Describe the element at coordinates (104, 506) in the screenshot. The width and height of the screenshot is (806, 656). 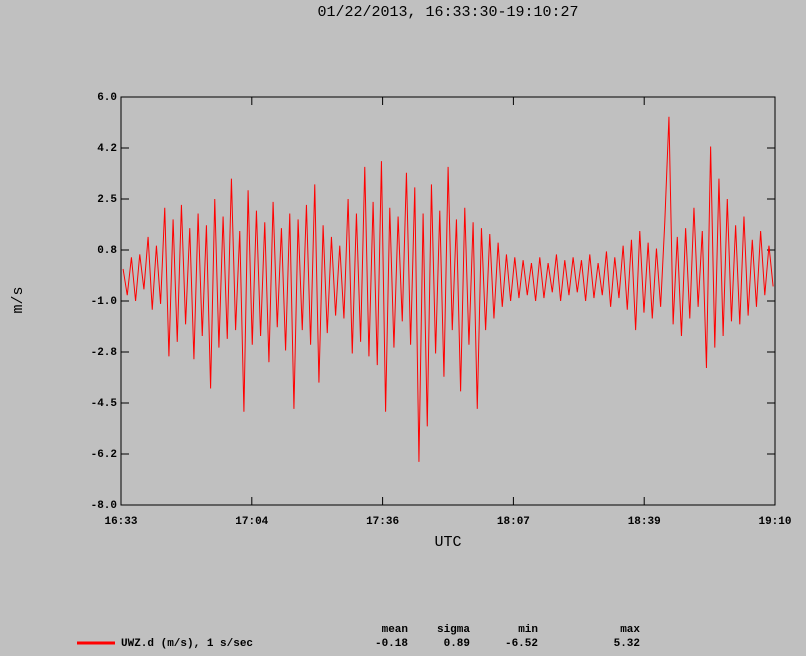
I see `y-tick-label: -8.0` at that location.